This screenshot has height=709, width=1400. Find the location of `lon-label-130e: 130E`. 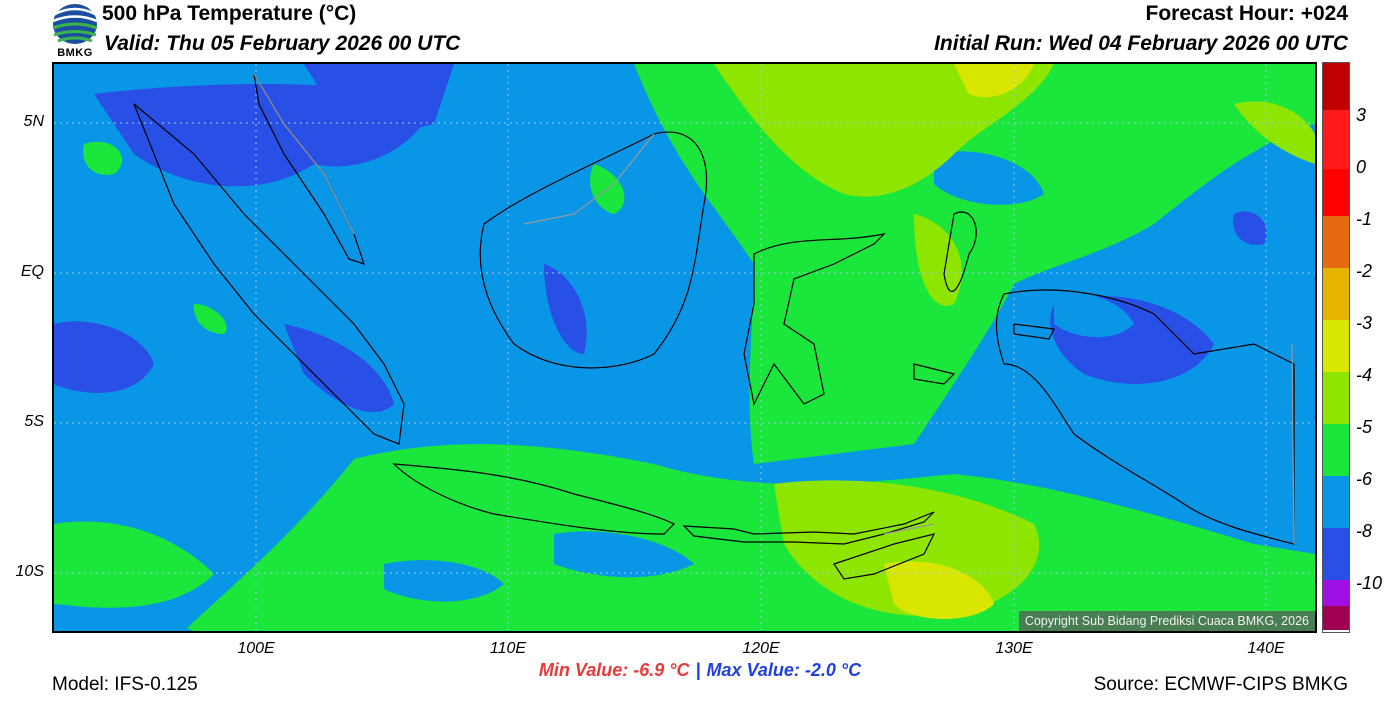

lon-label-130e: 130E is located at coordinates (1014, 648).